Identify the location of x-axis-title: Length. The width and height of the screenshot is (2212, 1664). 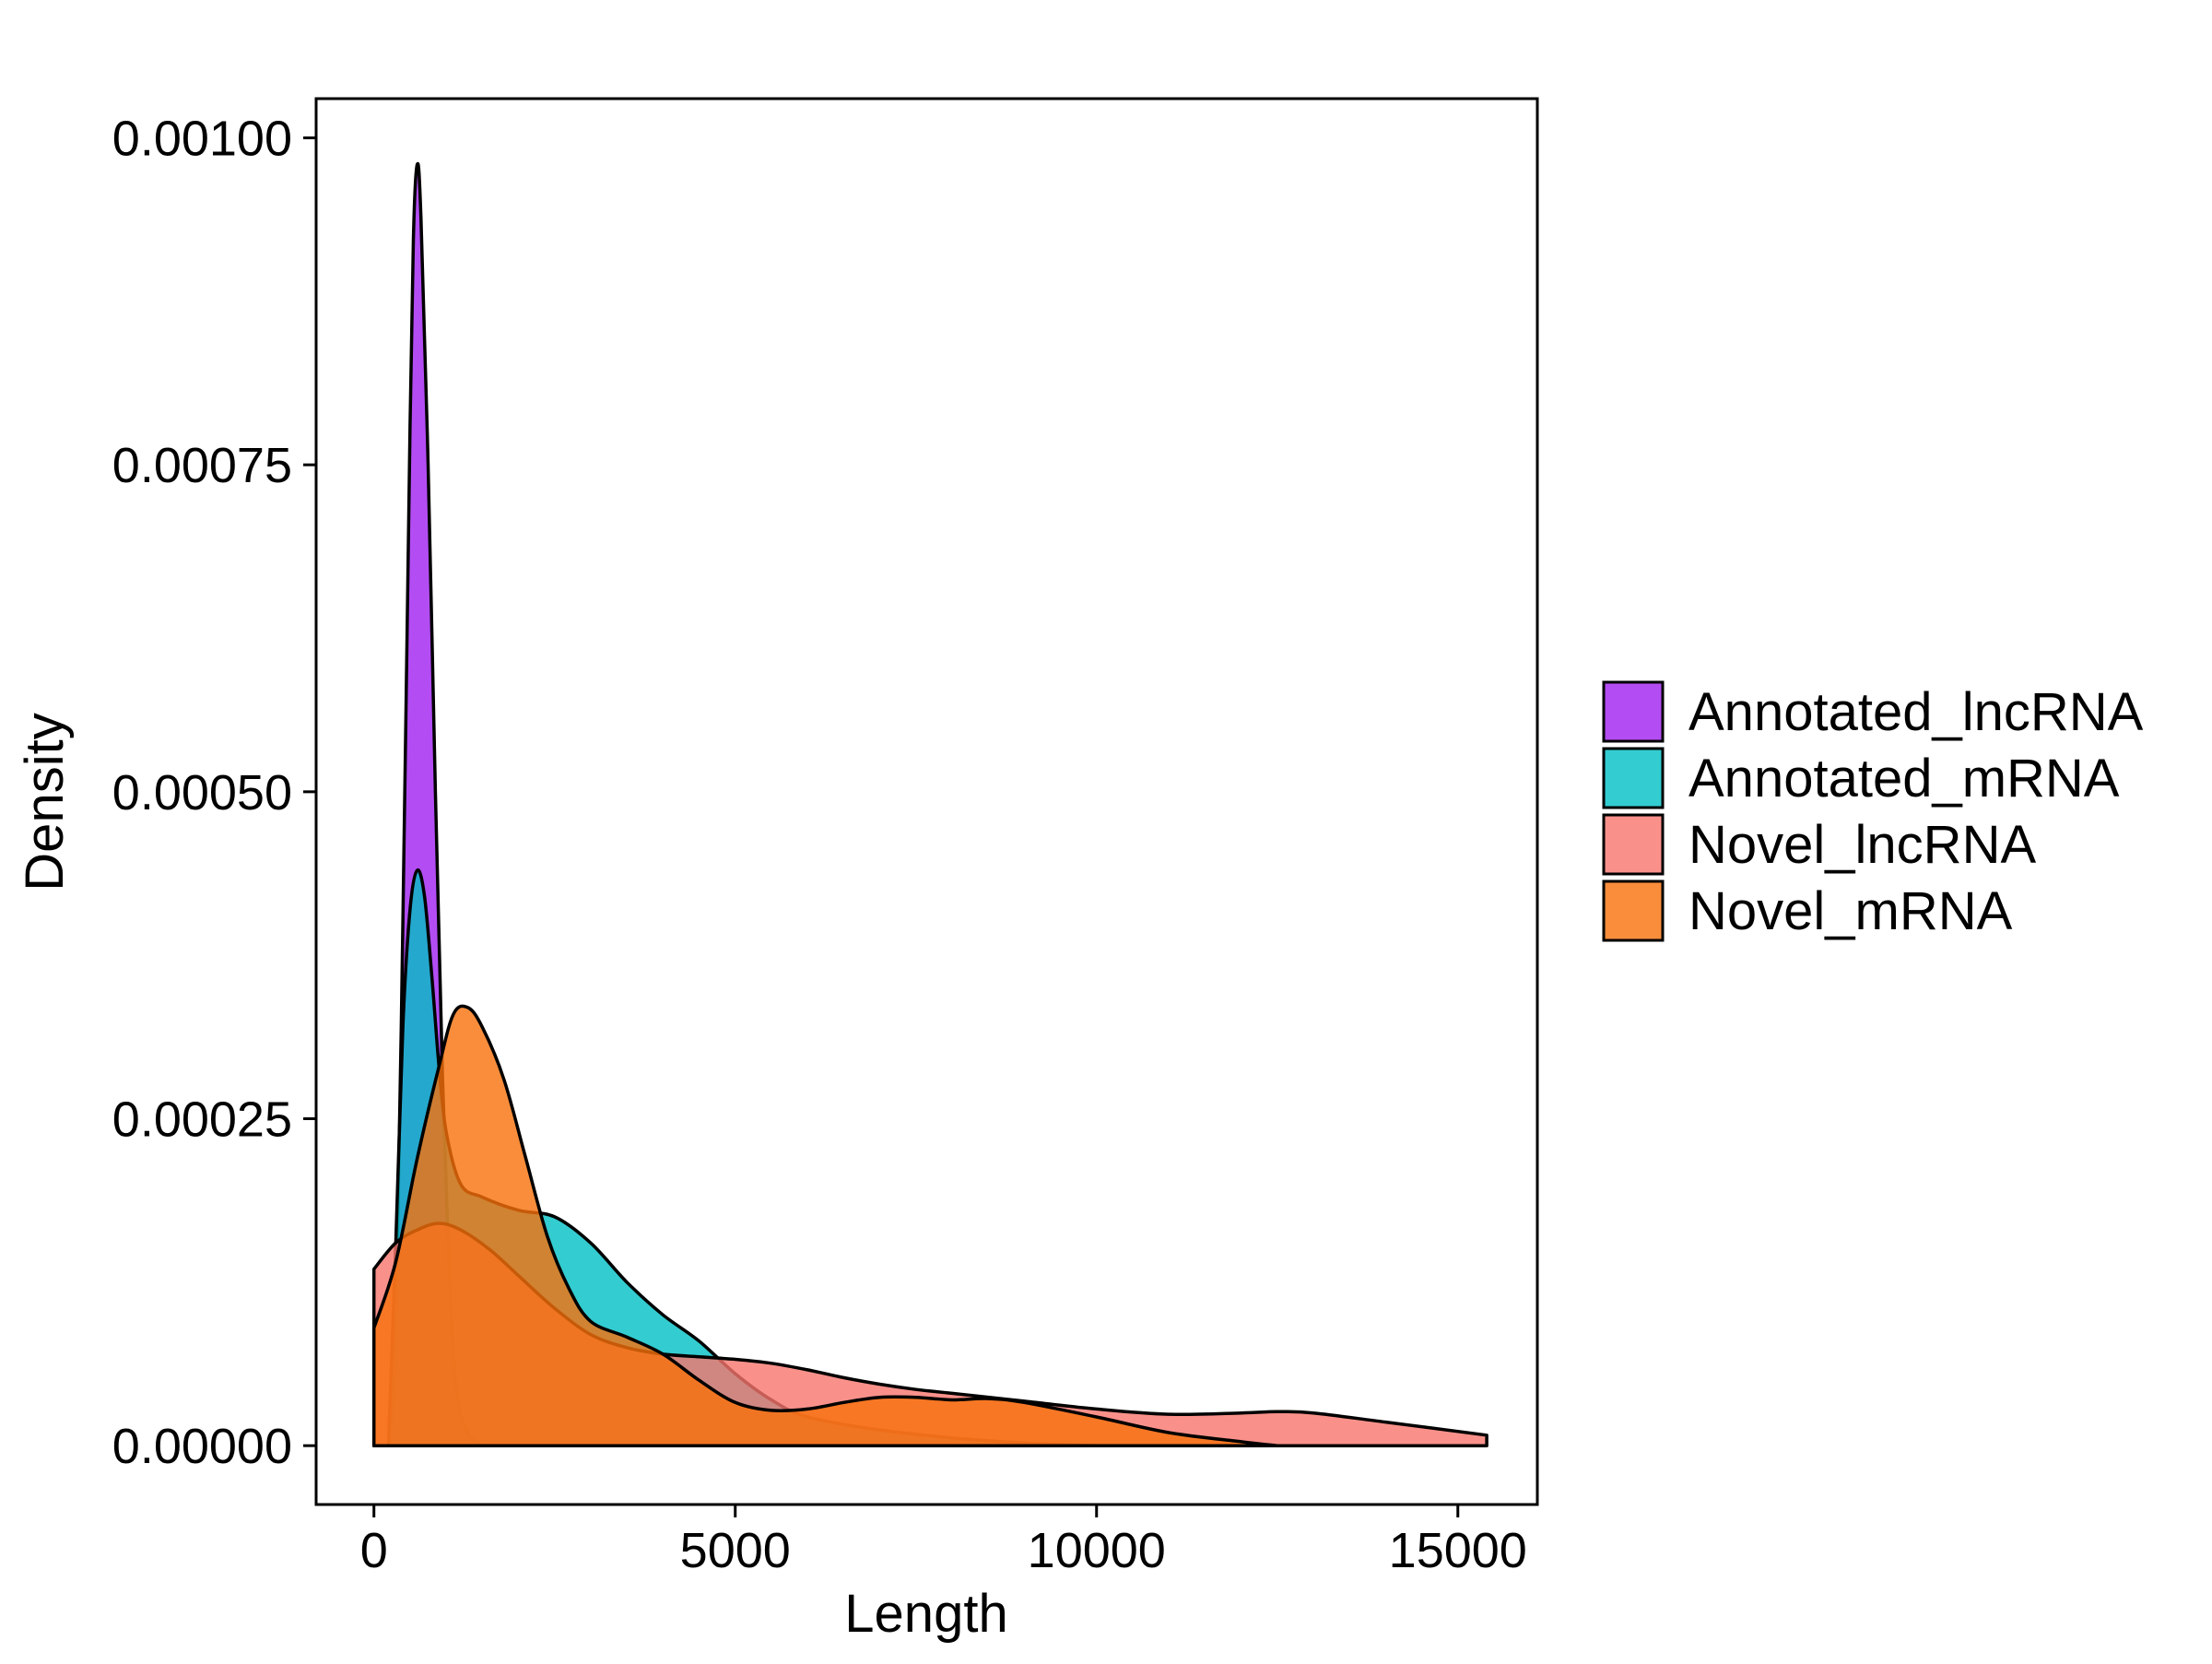
(925, 1614).